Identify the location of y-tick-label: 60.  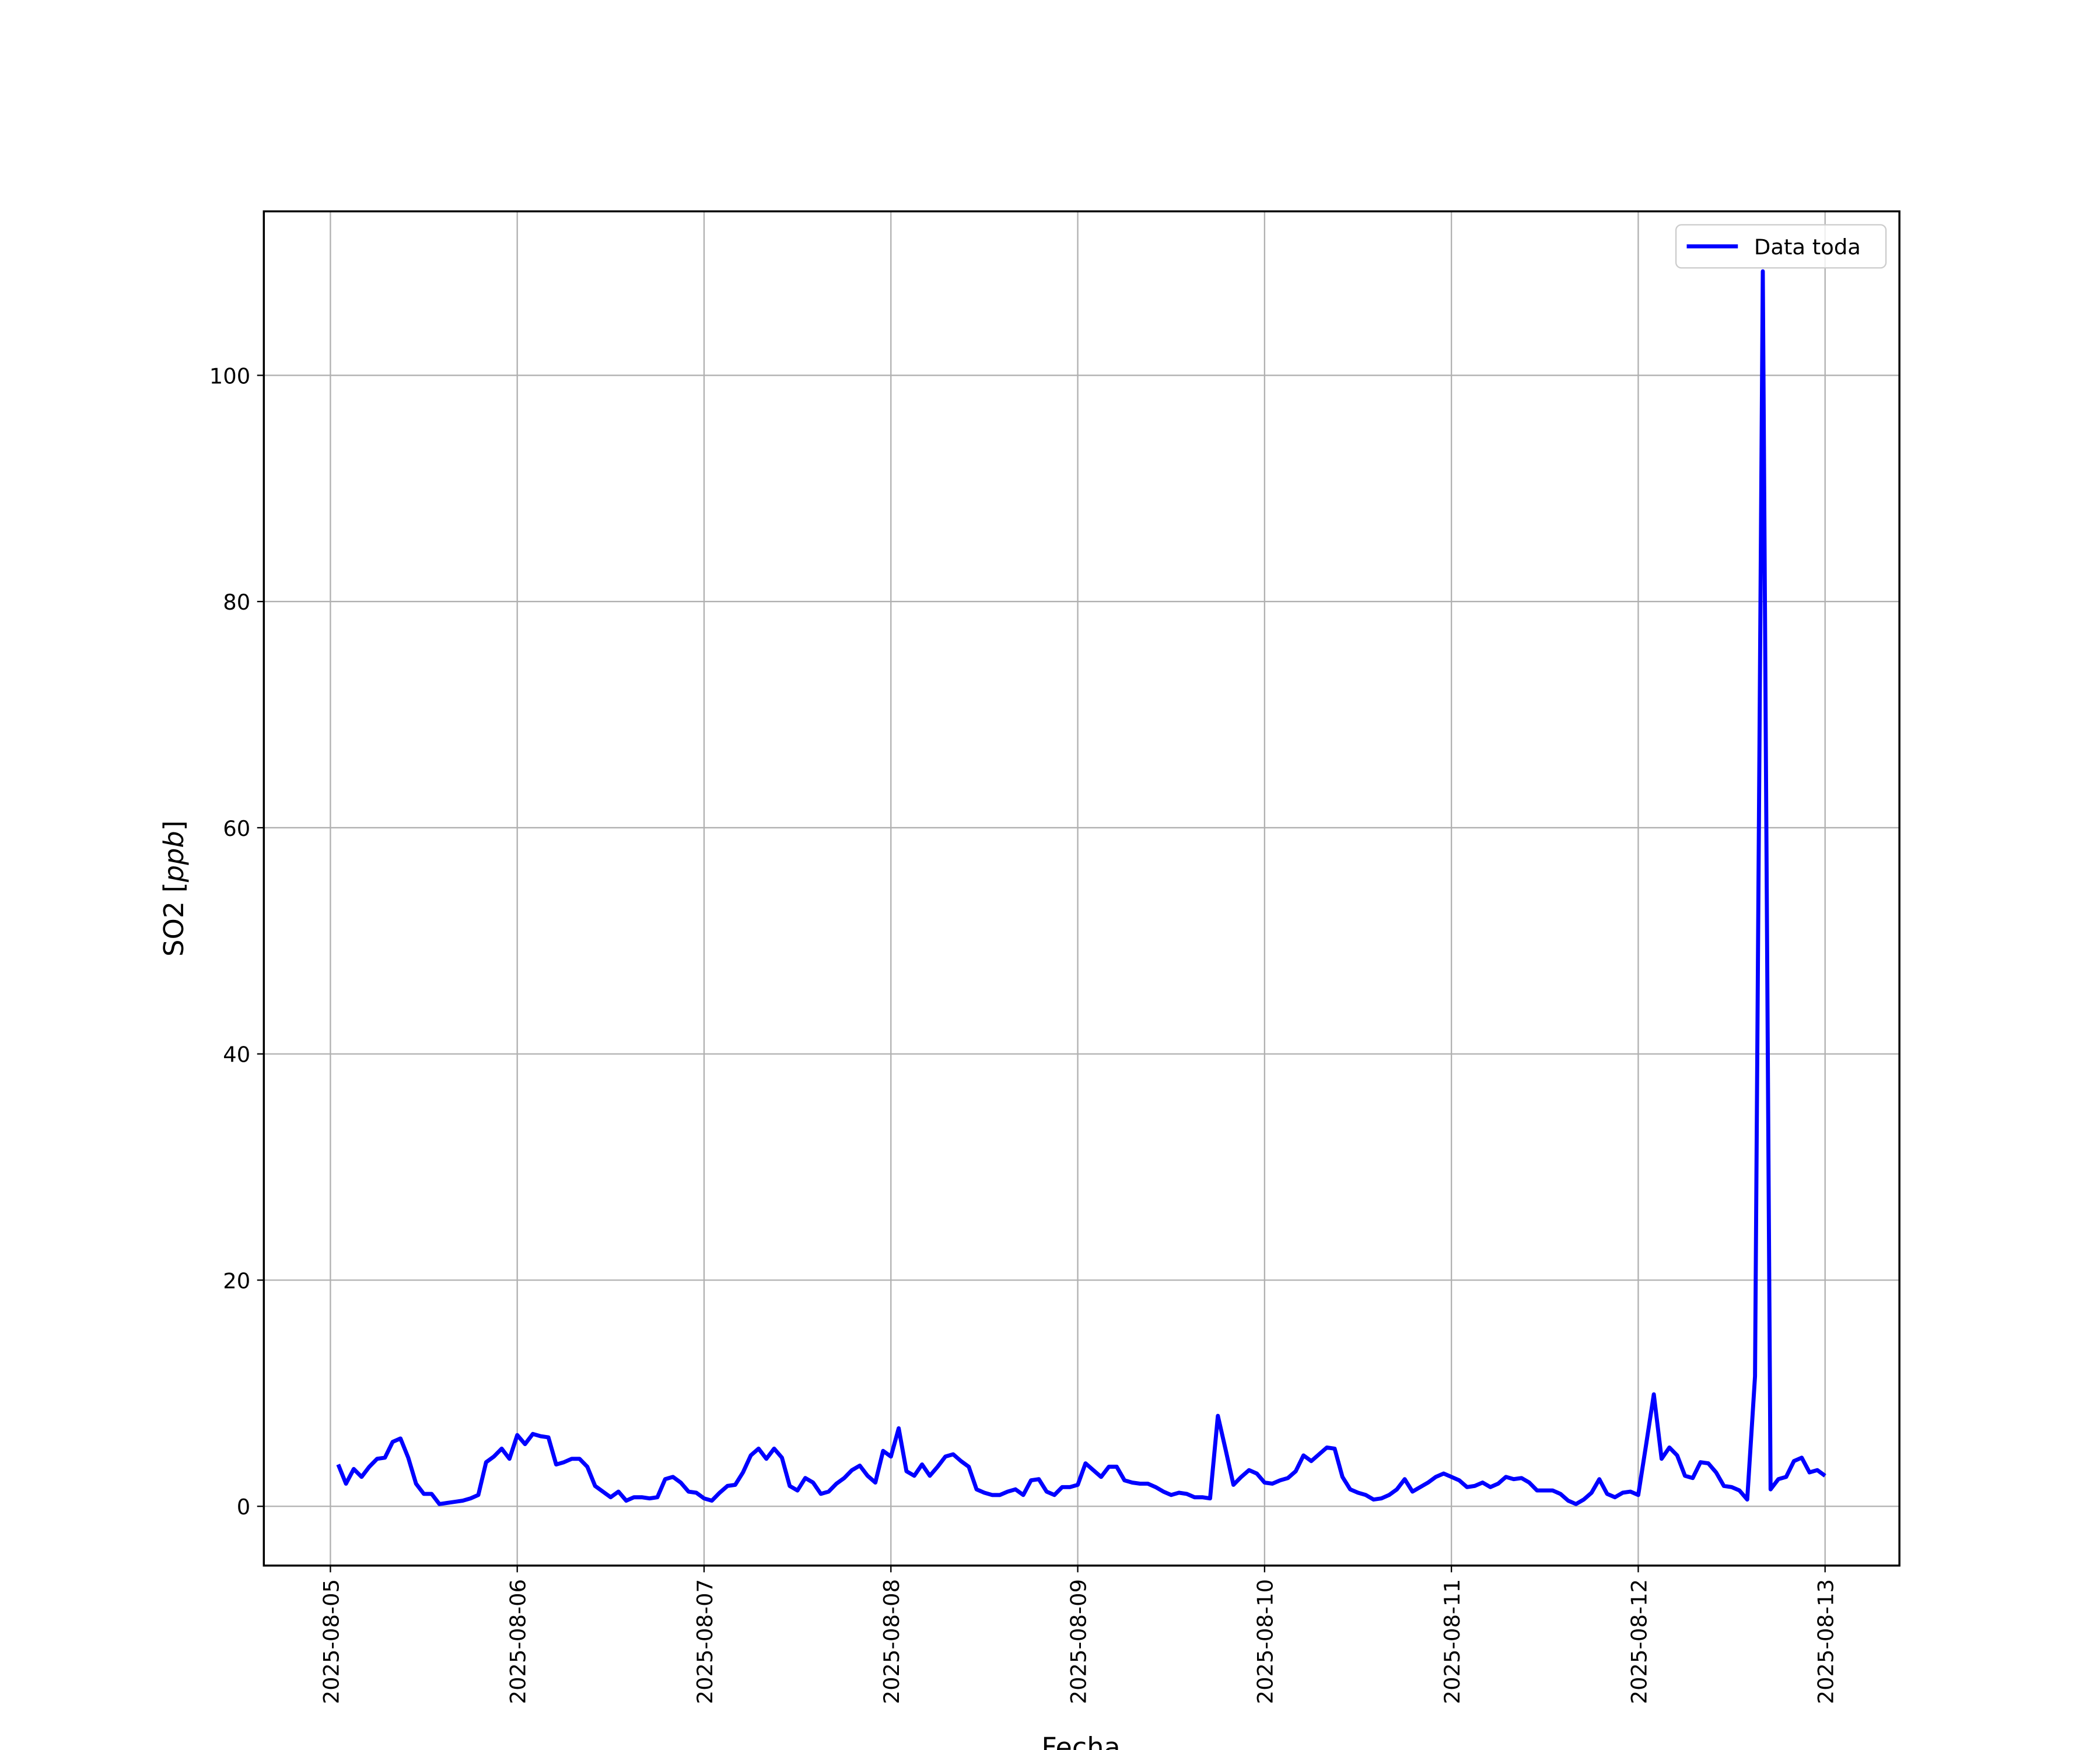
(236, 828).